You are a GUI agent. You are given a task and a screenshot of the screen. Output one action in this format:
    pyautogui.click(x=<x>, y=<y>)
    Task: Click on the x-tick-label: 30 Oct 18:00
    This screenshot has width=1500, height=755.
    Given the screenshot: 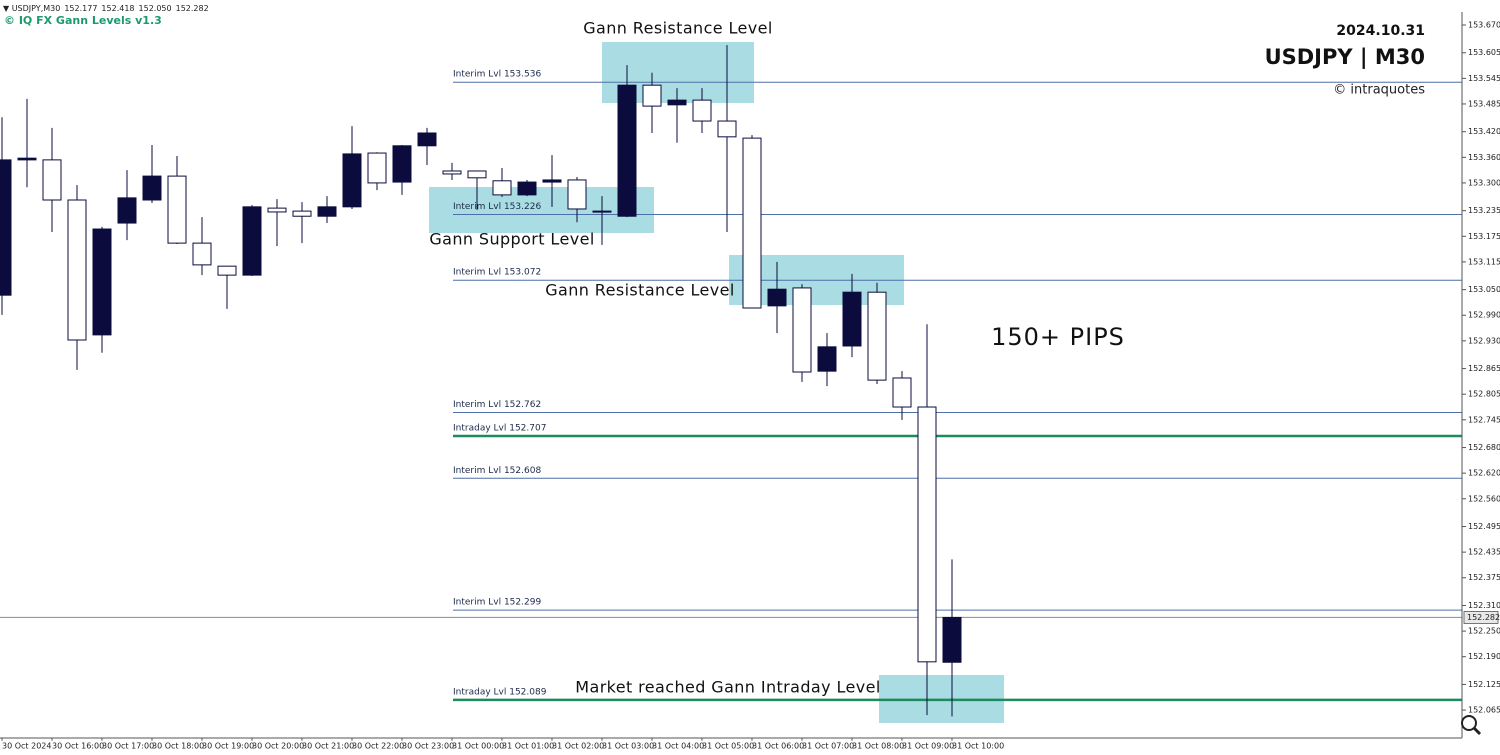 What is the action you would take?
    pyautogui.click(x=178, y=745)
    